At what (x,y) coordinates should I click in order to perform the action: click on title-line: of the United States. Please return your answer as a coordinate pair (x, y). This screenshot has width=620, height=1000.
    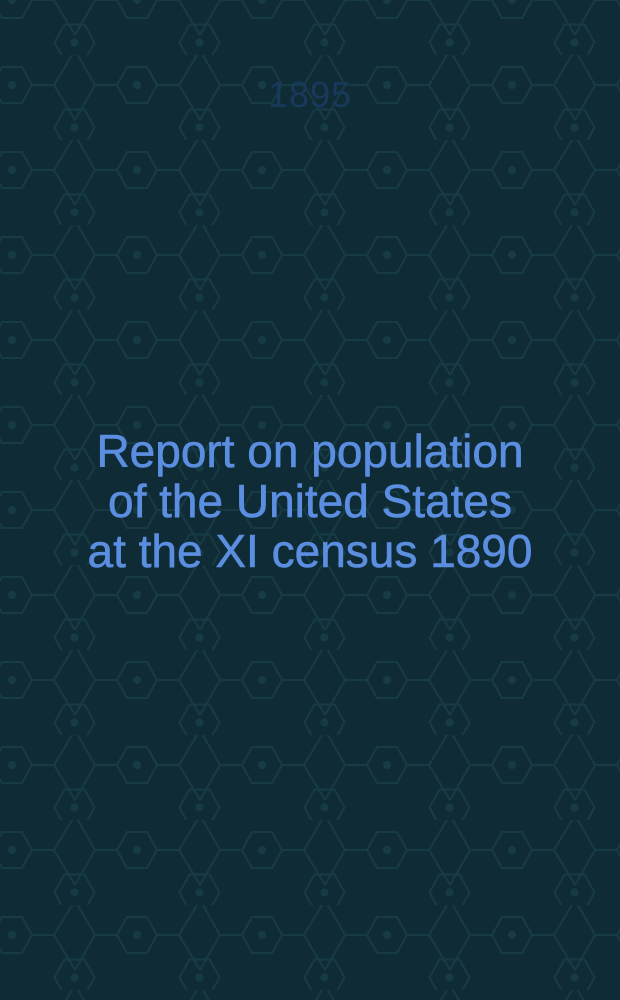
    Looking at the image, I should click on (310, 501).